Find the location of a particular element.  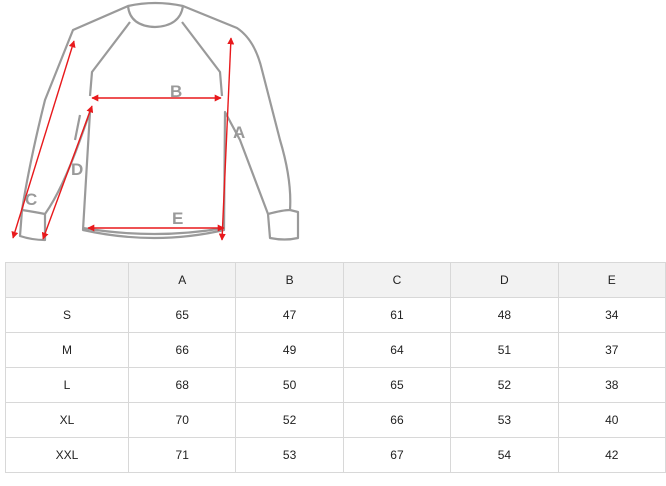

size-cell: L is located at coordinates (67, 385).